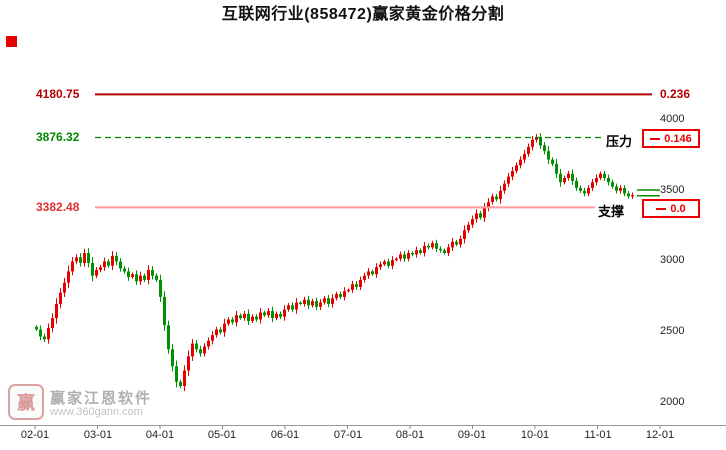 This screenshot has height=450, width=726. What do you see at coordinates (35, 435) in the screenshot?
I see `x-axis-tick: 02-01` at bounding box center [35, 435].